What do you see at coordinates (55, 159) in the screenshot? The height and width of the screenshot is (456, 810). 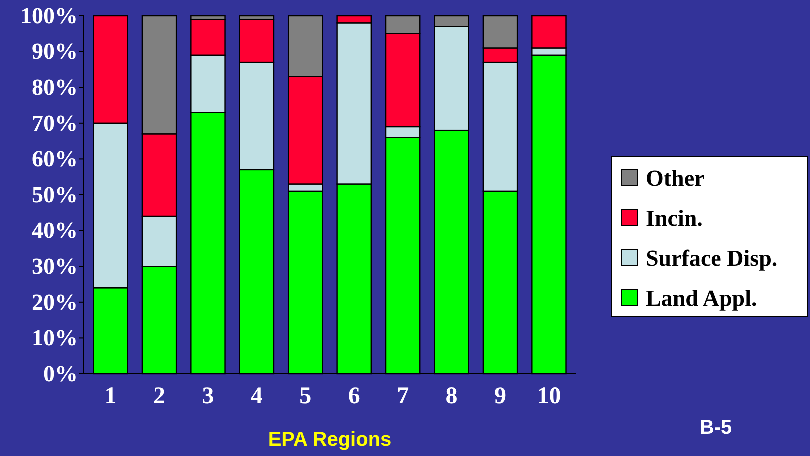 I see `y-tick-label: 60%` at bounding box center [55, 159].